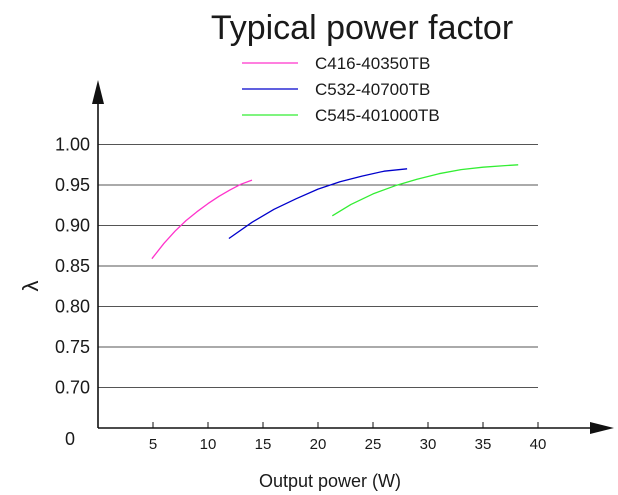 This screenshot has width=618, height=495. I want to click on legend-label: C545-401000TB, so click(377, 115).